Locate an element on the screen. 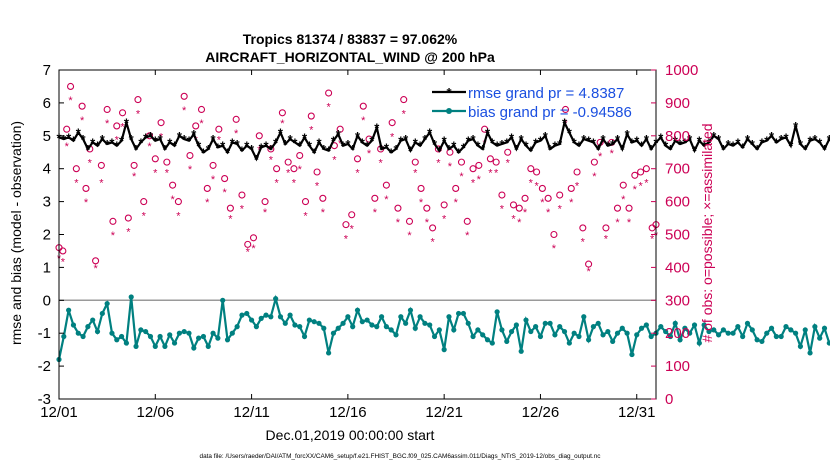 This screenshot has height=470, width=830. y-right-tick-label: 200 is located at coordinates (677, 333).